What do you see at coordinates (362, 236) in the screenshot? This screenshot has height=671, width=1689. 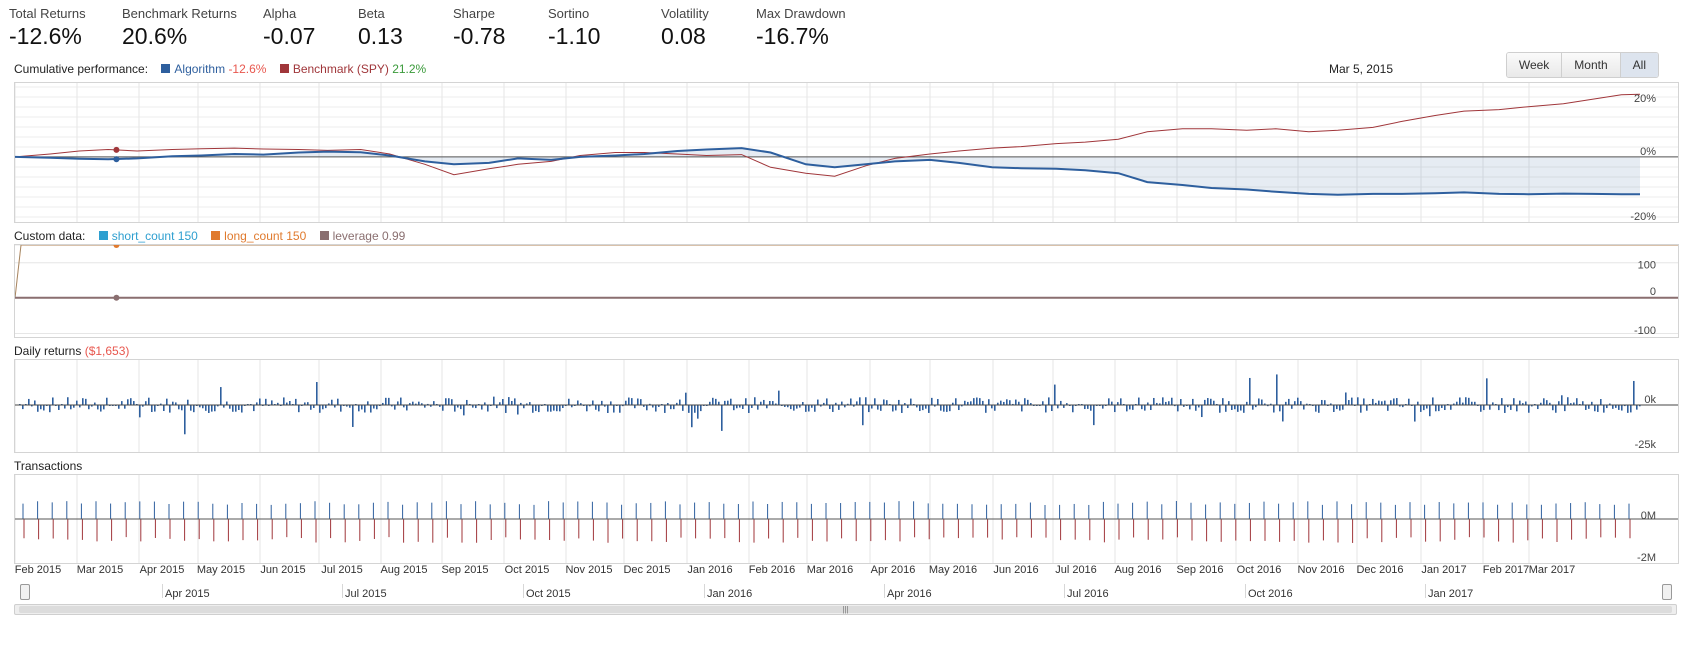 I see `legend-leverage: leverage 0.99` at bounding box center [362, 236].